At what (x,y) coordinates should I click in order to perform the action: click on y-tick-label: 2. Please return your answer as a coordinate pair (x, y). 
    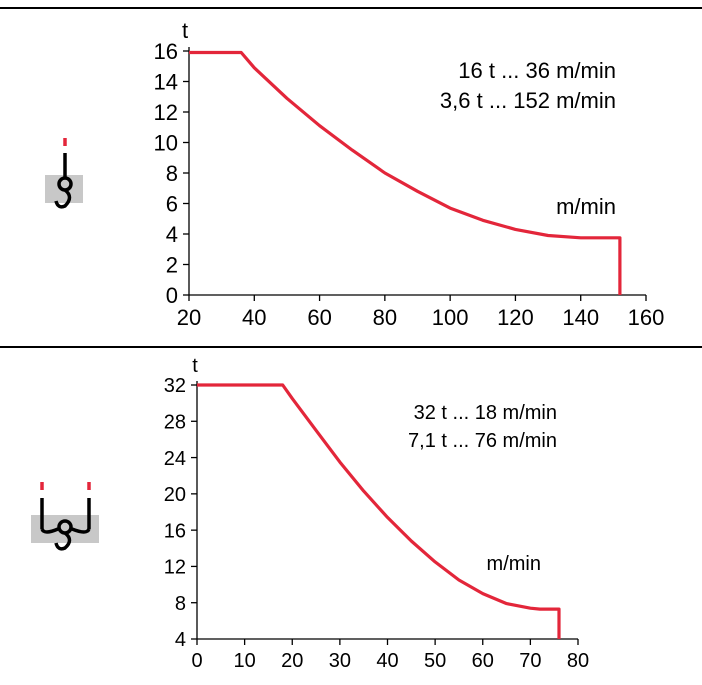
    Looking at the image, I should click on (172, 264).